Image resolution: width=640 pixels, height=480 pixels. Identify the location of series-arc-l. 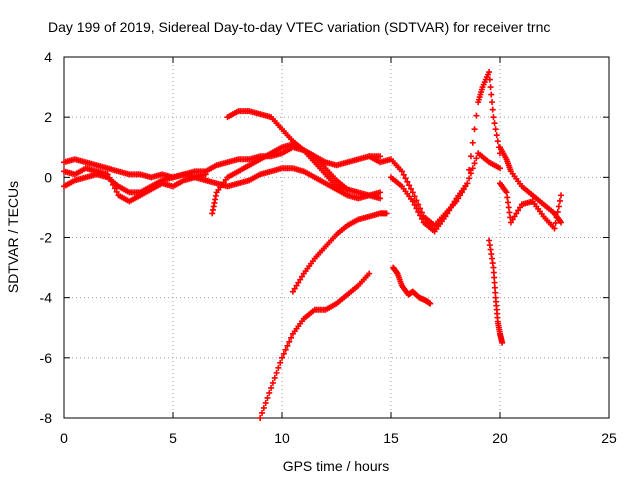
(531, 185).